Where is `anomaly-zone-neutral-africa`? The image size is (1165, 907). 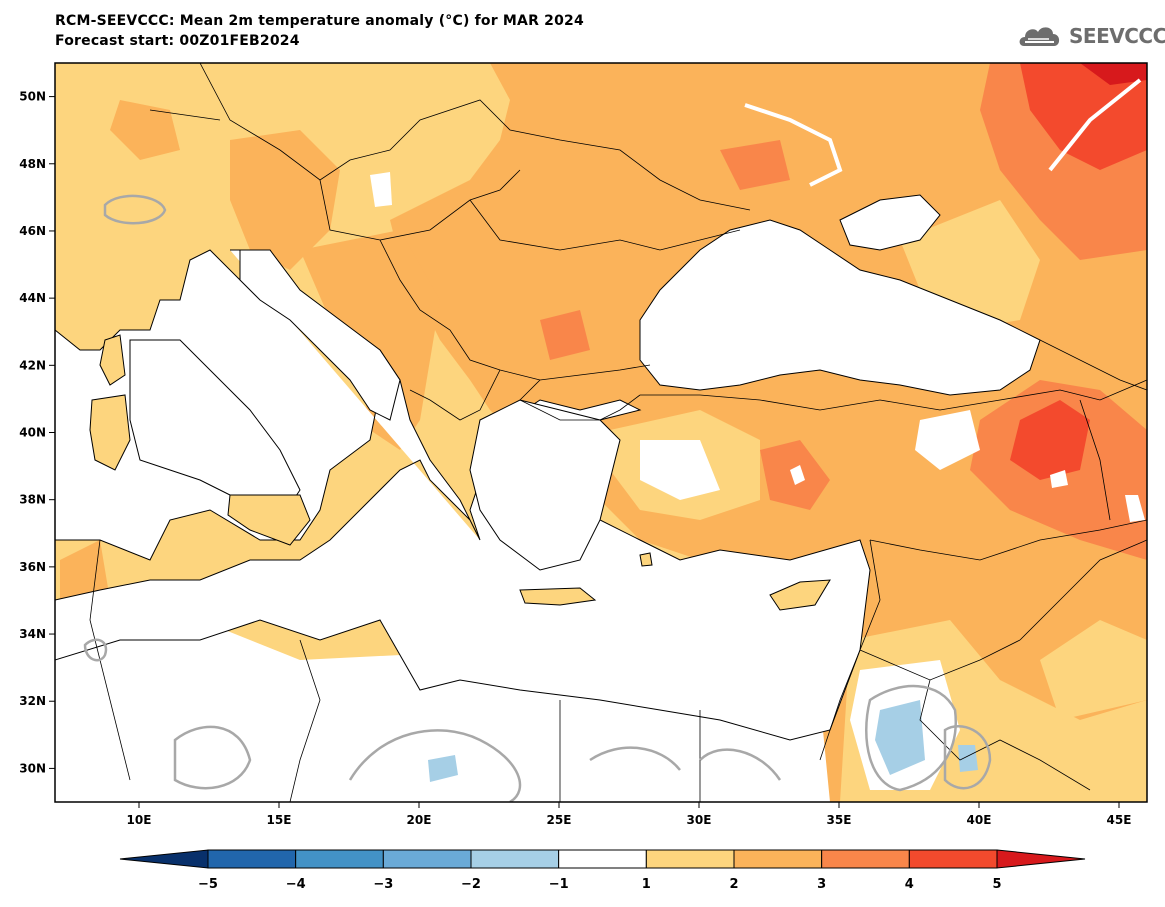
anomaly-zone-neutral-africa is located at coordinates (442, 701).